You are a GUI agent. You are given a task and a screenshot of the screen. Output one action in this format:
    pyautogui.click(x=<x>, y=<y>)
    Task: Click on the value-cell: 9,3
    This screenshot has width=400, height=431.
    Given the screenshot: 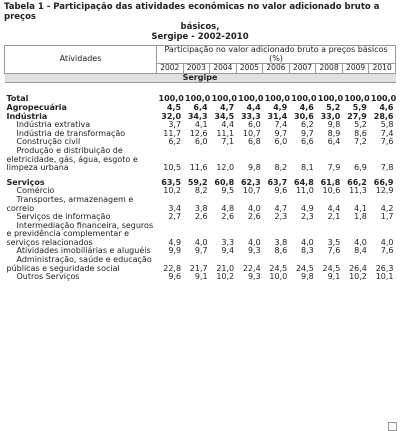 What is the action you would take?
    pyautogui.click(x=254, y=251)
    